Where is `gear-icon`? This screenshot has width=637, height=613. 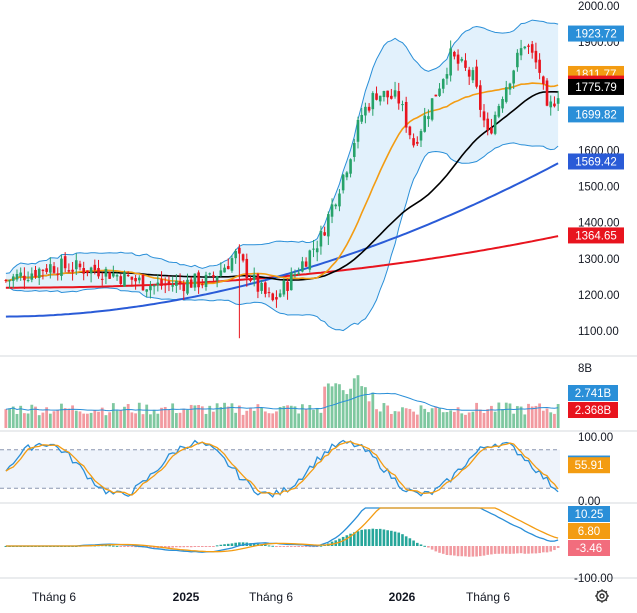
gear-icon is located at coordinates (602, 596).